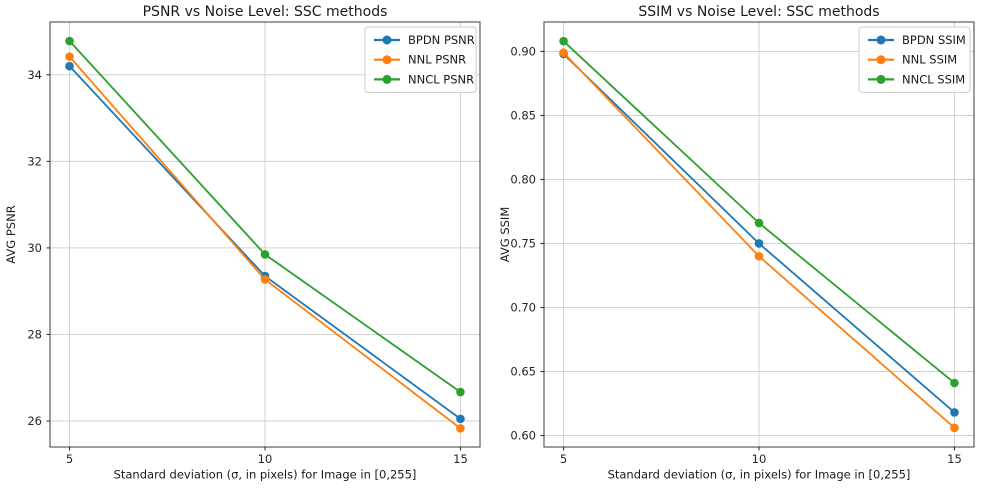  I want to click on y-axis-label: AVG SSIM, so click(505, 234).